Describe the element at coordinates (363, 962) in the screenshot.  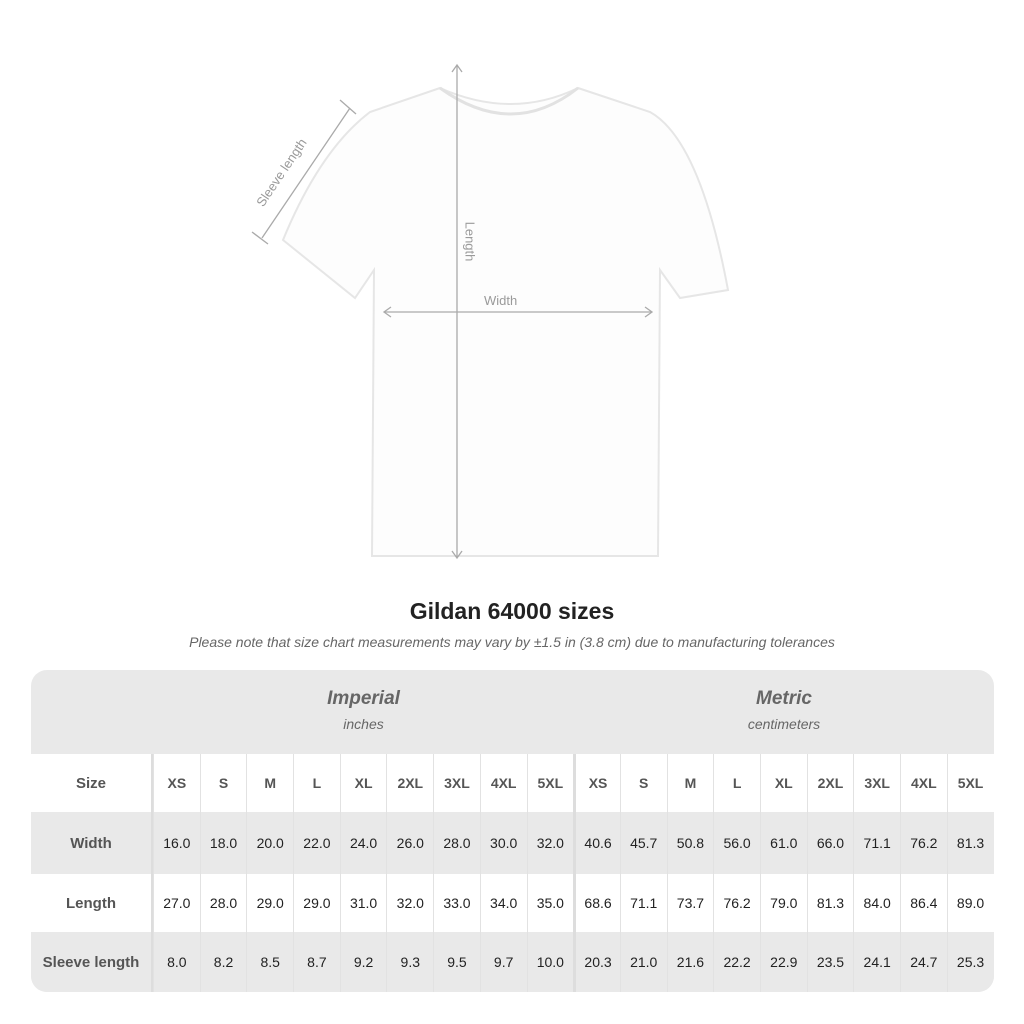
I see `imperial-value-cell: 9.2` at that location.